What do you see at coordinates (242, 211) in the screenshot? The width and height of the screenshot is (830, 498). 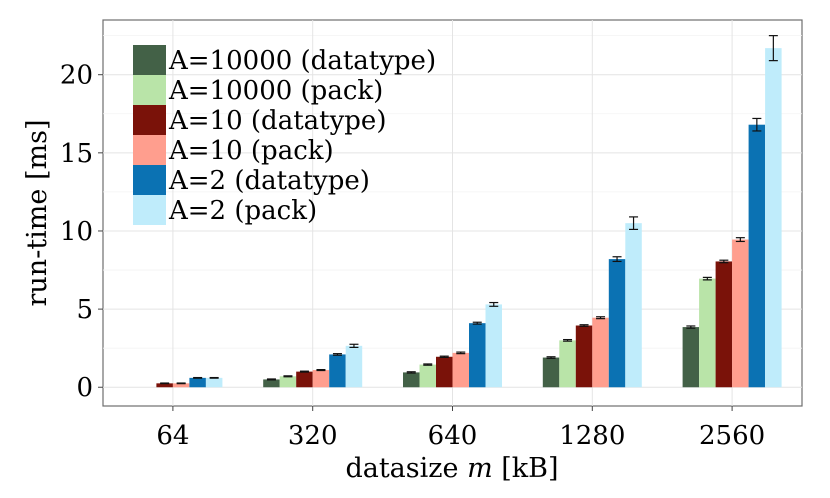 I see `legend-label: A=2 (pack)` at bounding box center [242, 211].